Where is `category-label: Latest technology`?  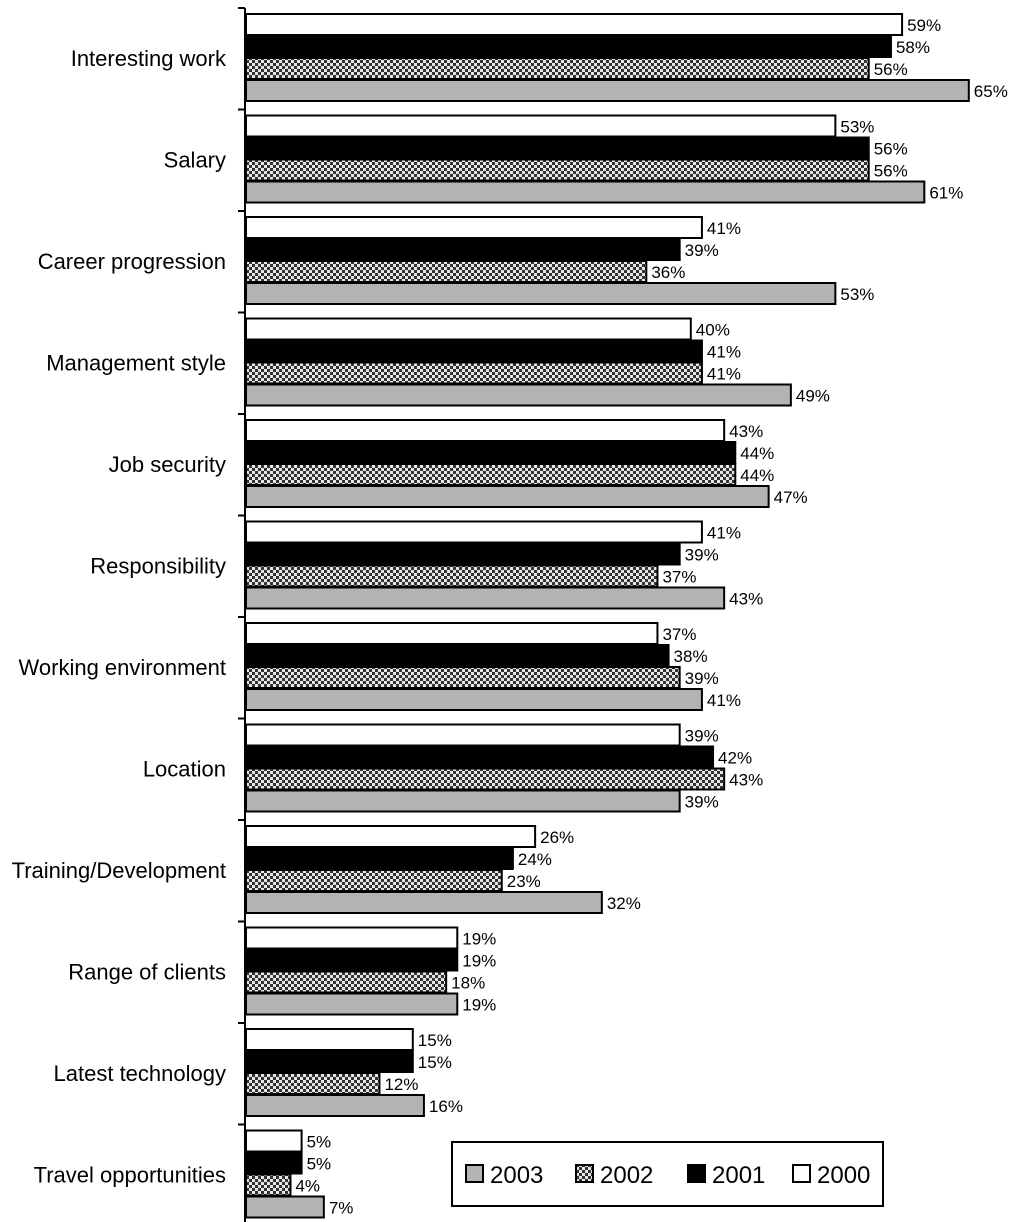
category-label: Latest technology is located at coordinates (140, 1073).